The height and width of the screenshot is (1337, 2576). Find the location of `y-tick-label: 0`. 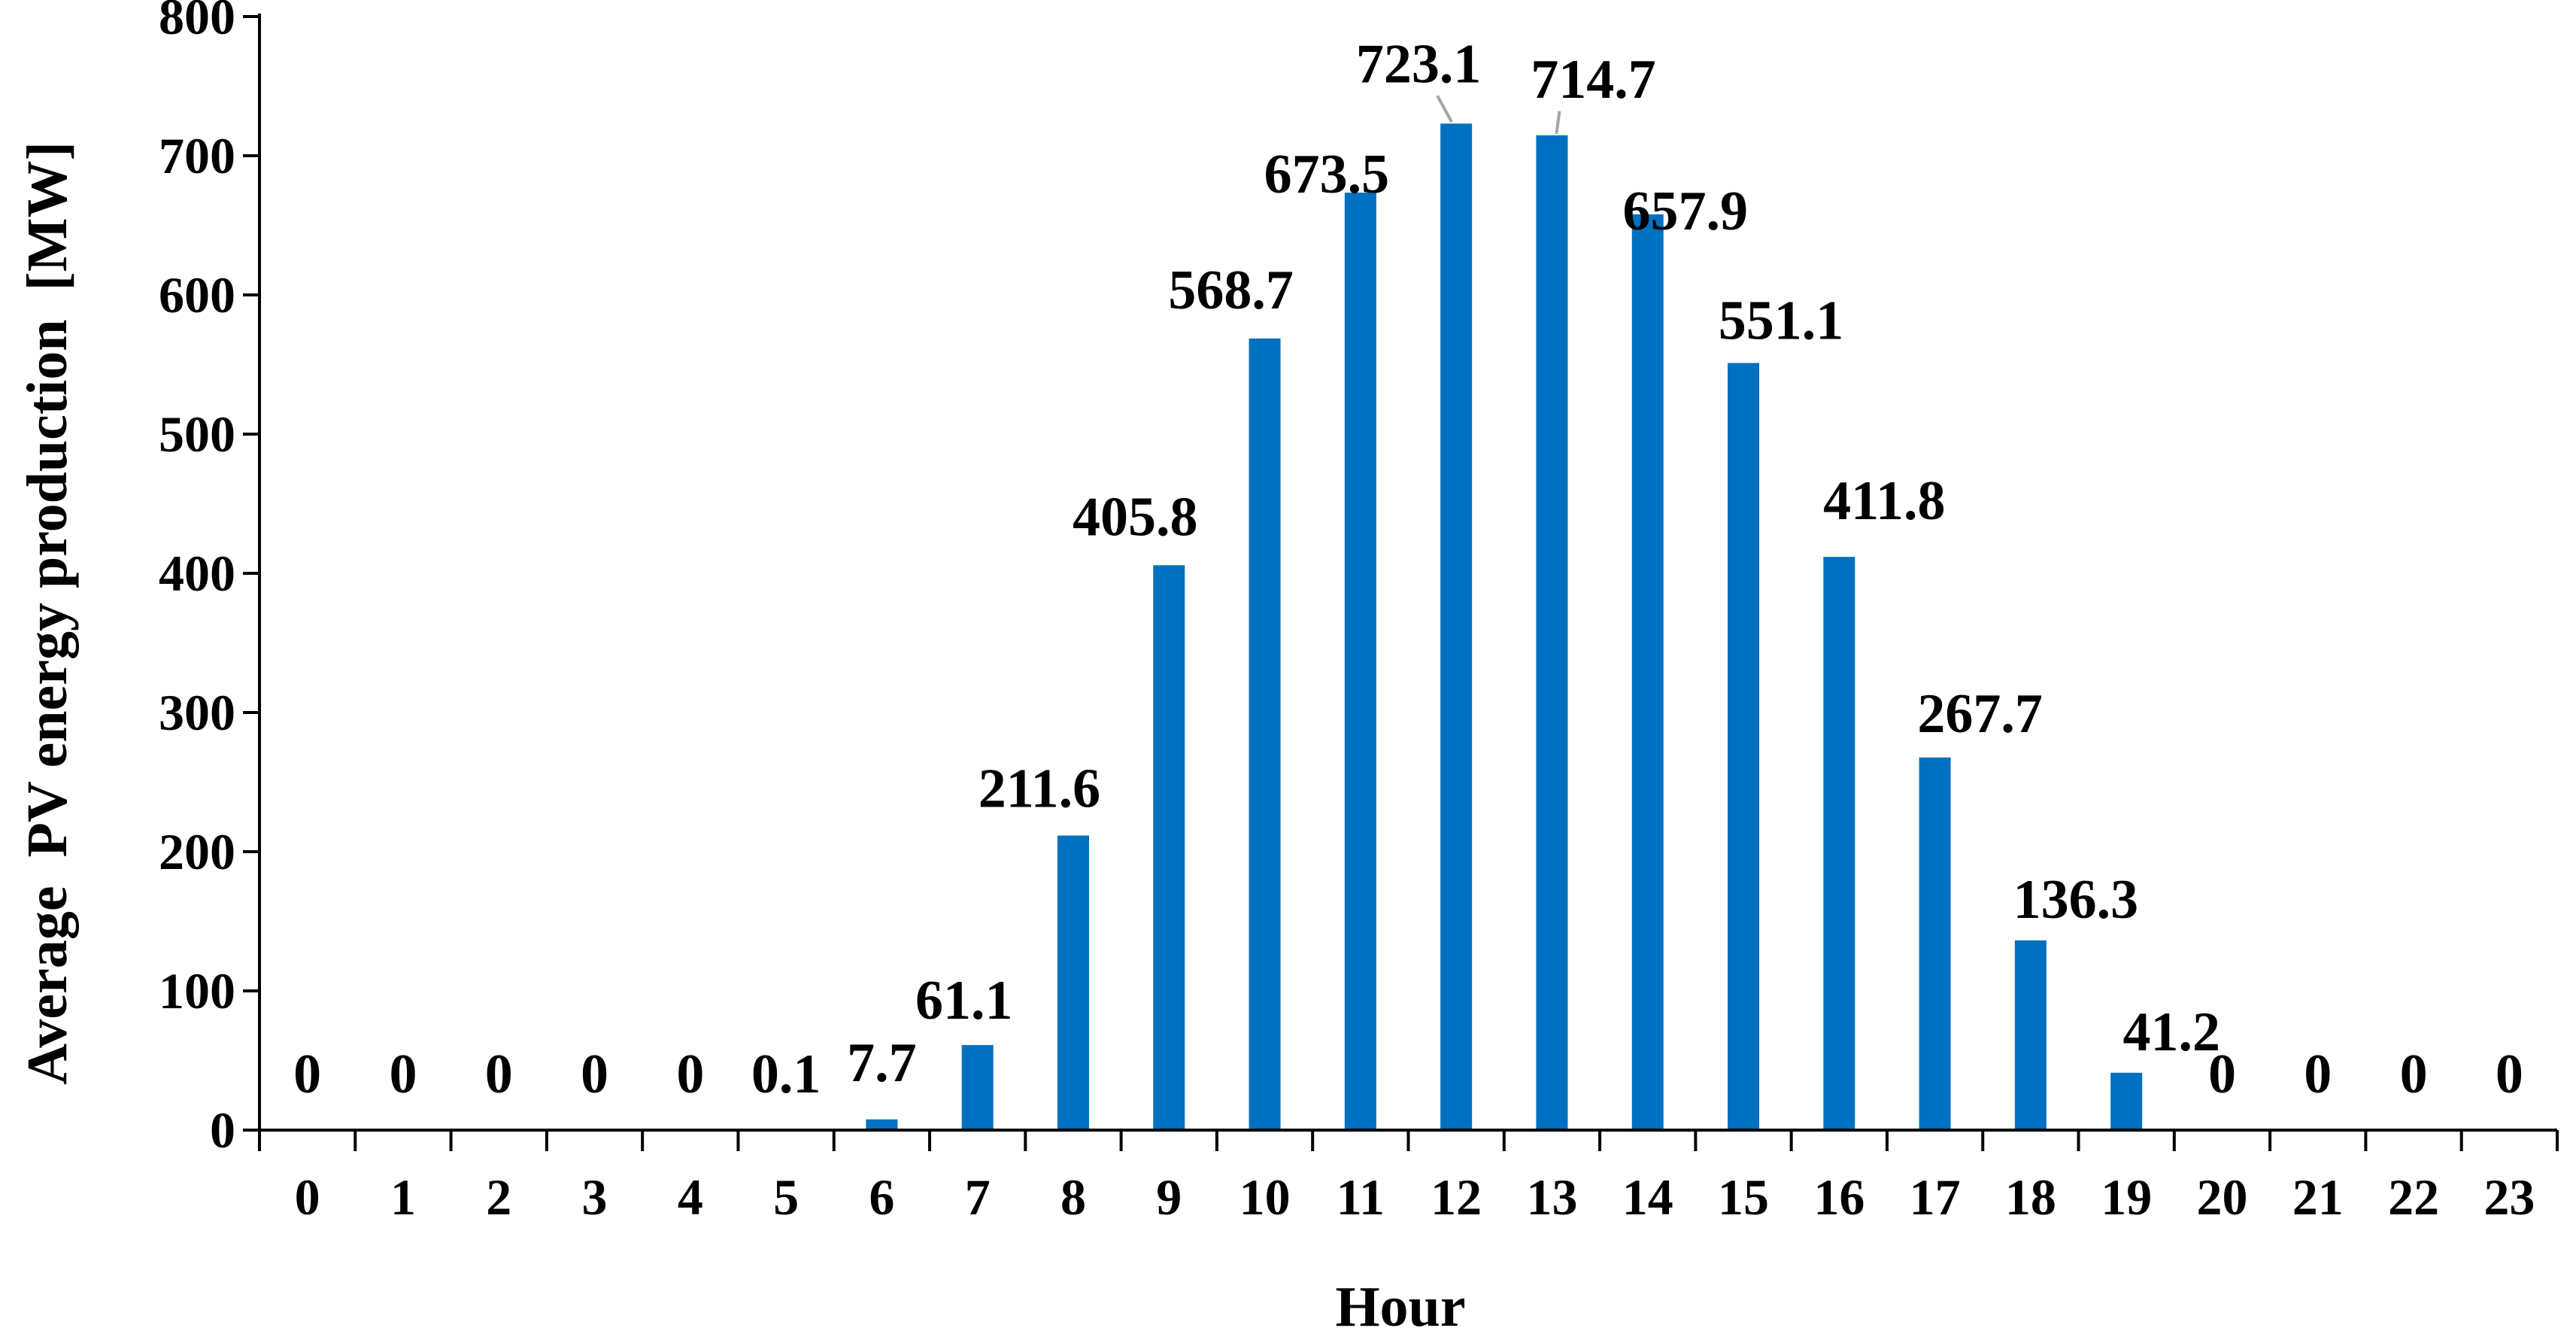

y-tick-label: 0 is located at coordinates (222, 1130).